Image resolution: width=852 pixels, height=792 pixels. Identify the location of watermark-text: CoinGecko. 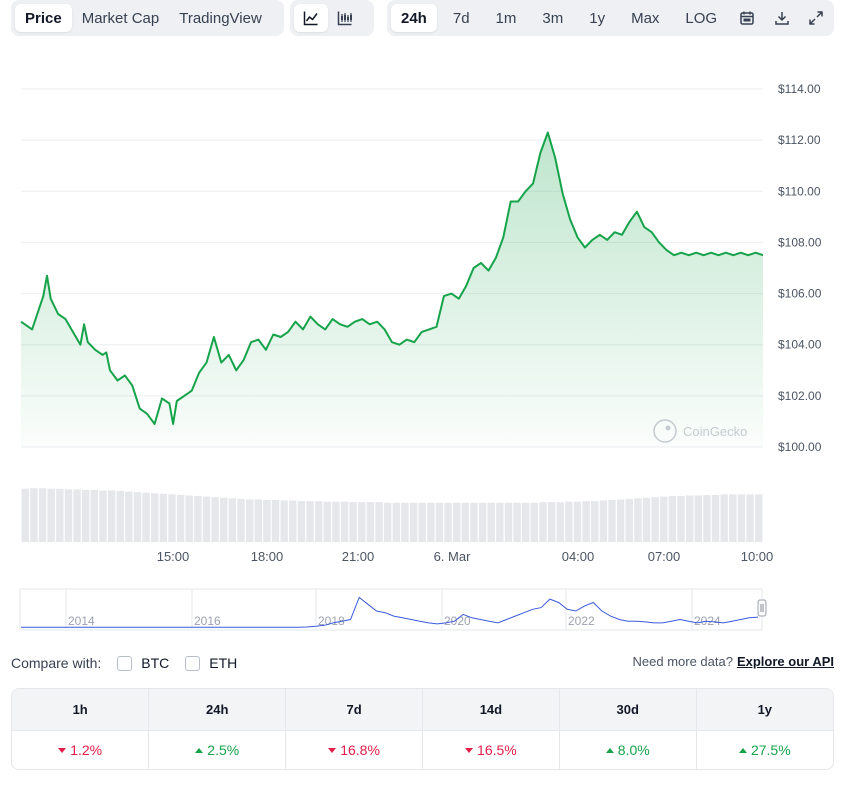
(715, 431).